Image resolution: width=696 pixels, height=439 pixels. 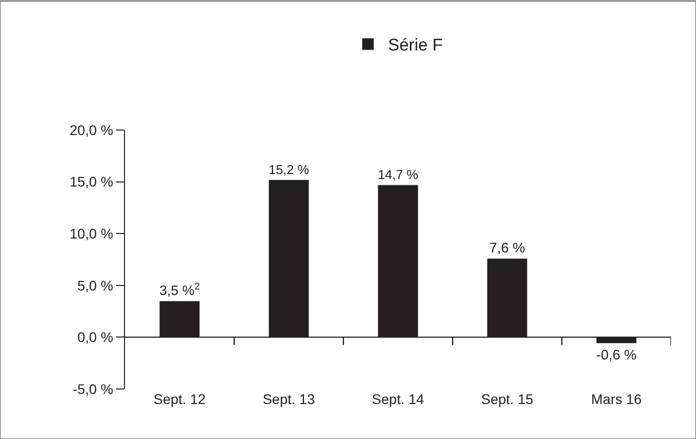 What do you see at coordinates (415, 45) in the screenshot?
I see `legend-label: Série F` at bounding box center [415, 45].